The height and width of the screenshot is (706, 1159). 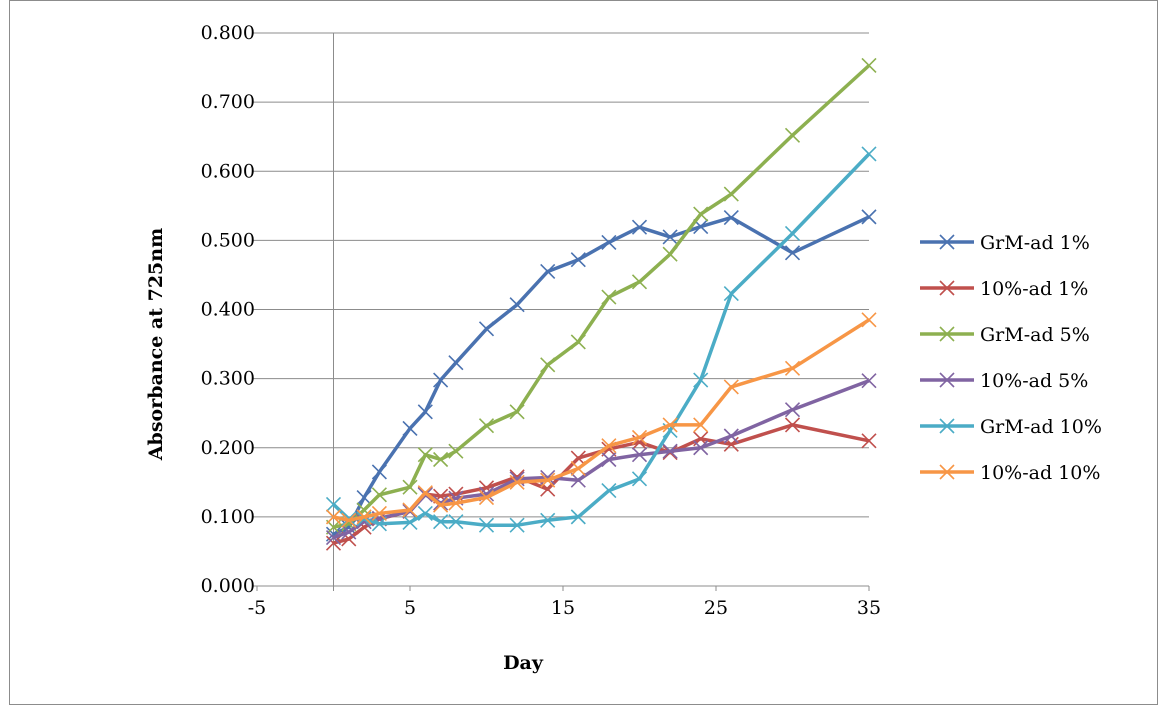 What do you see at coordinates (228, 379) in the screenshot?
I see `y-tick-label: 0.300` at bounding box center [228, 379].